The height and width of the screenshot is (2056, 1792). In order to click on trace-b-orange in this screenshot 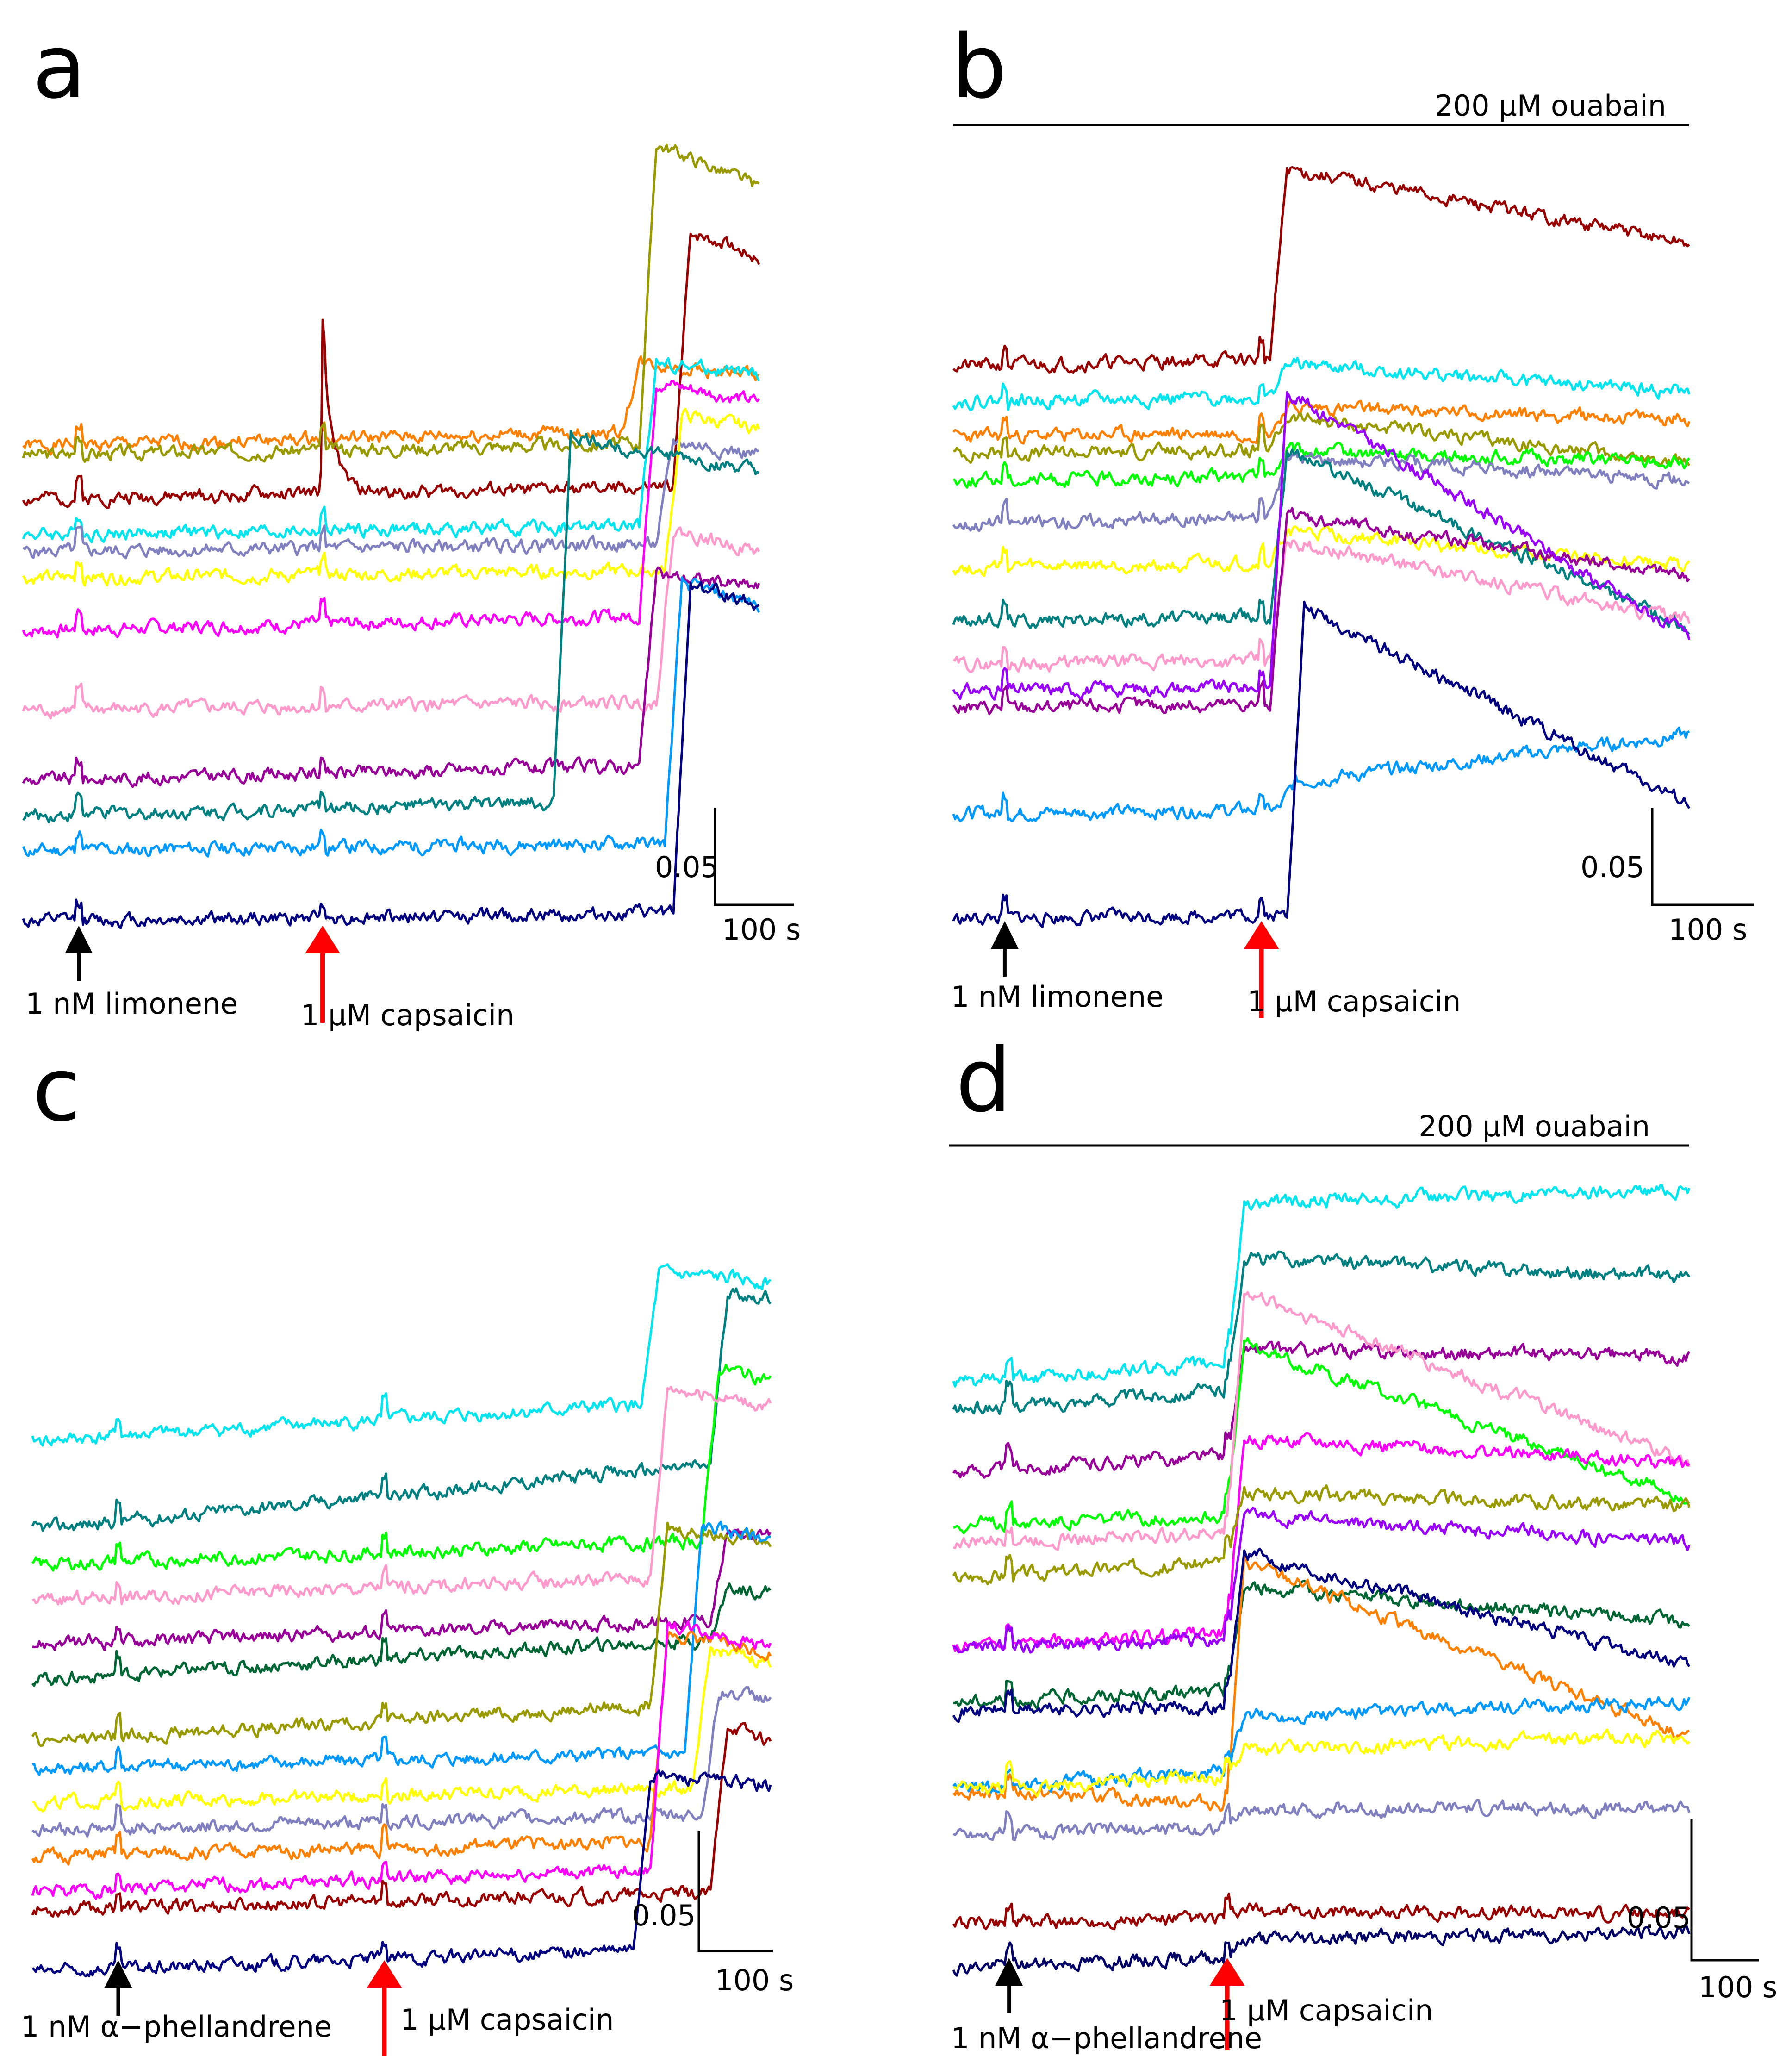, I will do `click(1321, 422)`.